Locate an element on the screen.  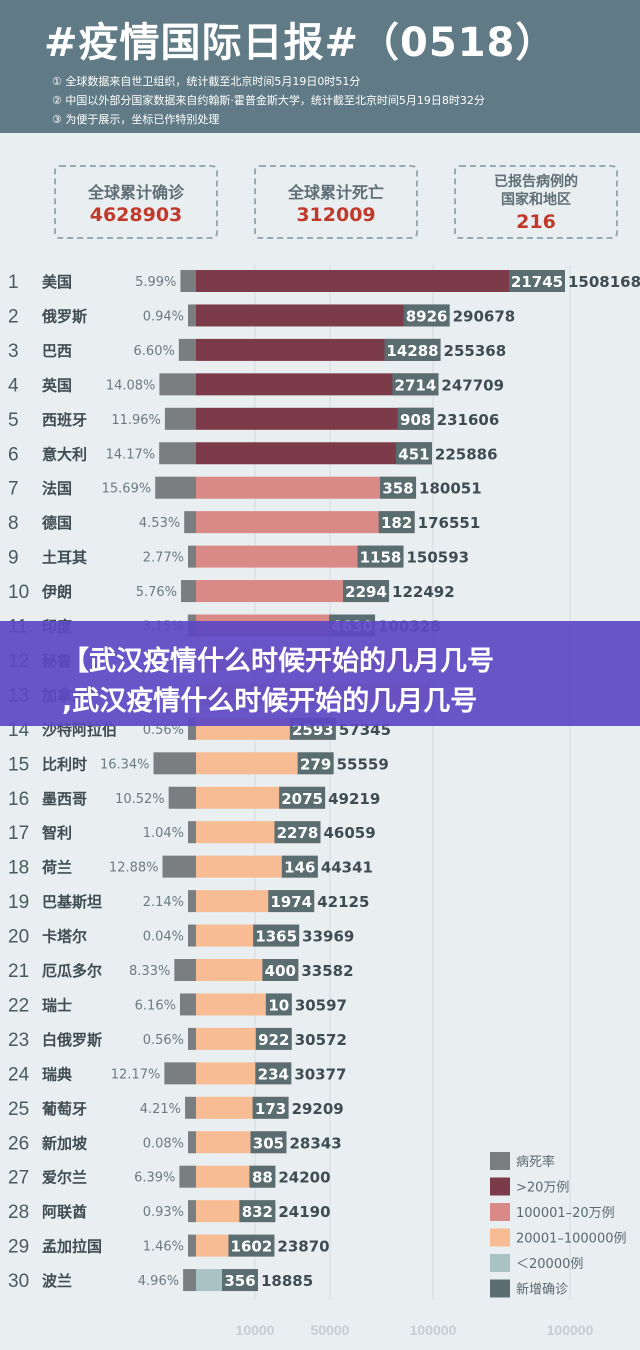
row-rank: 9 is located at coordinates (13, 558).